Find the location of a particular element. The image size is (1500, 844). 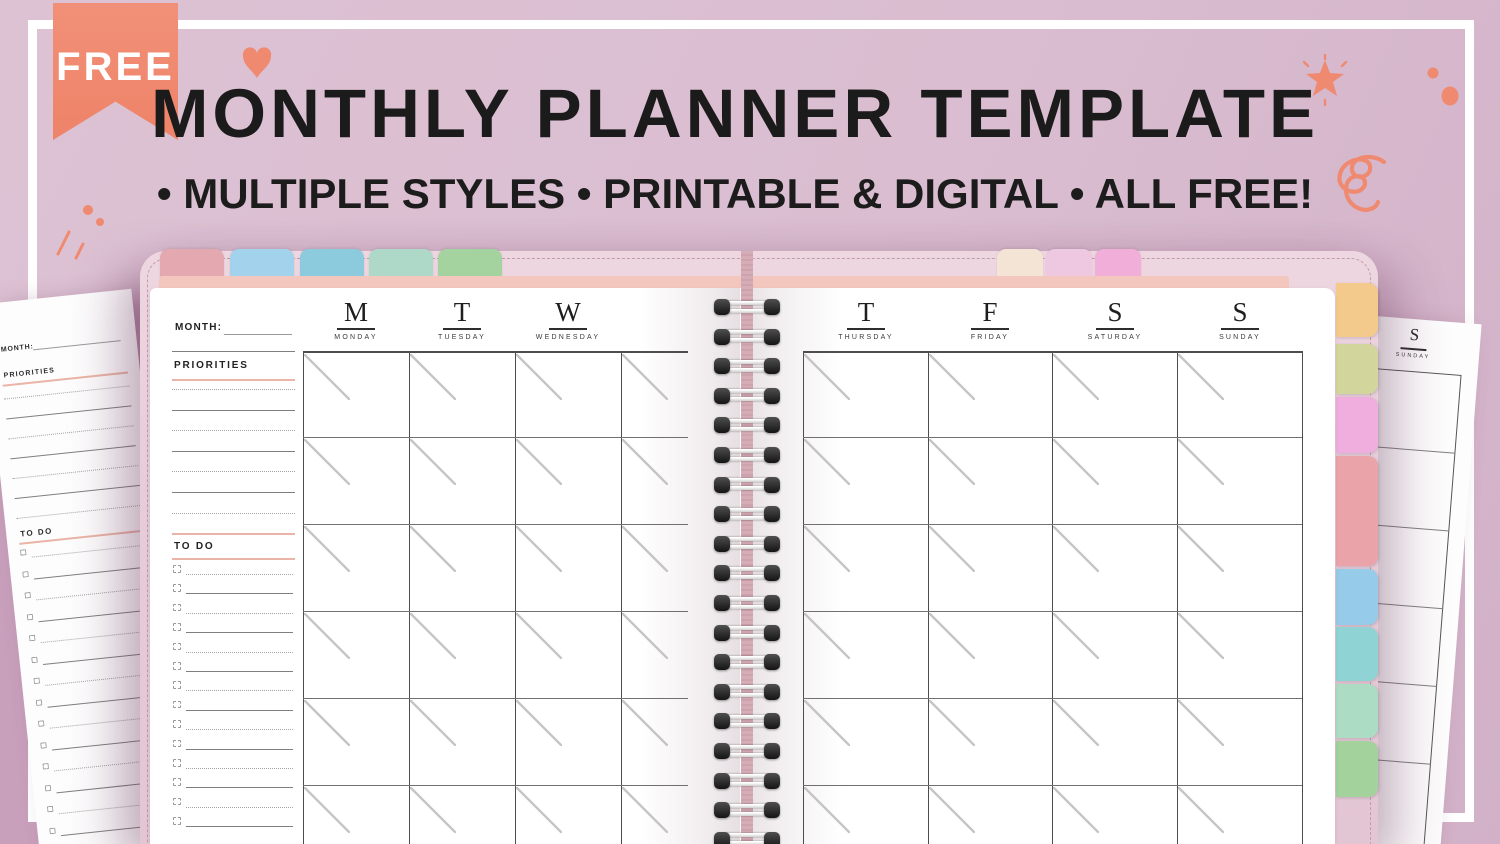

day-header-thursday: T THURSDAY is located at coordinates (866, 319).